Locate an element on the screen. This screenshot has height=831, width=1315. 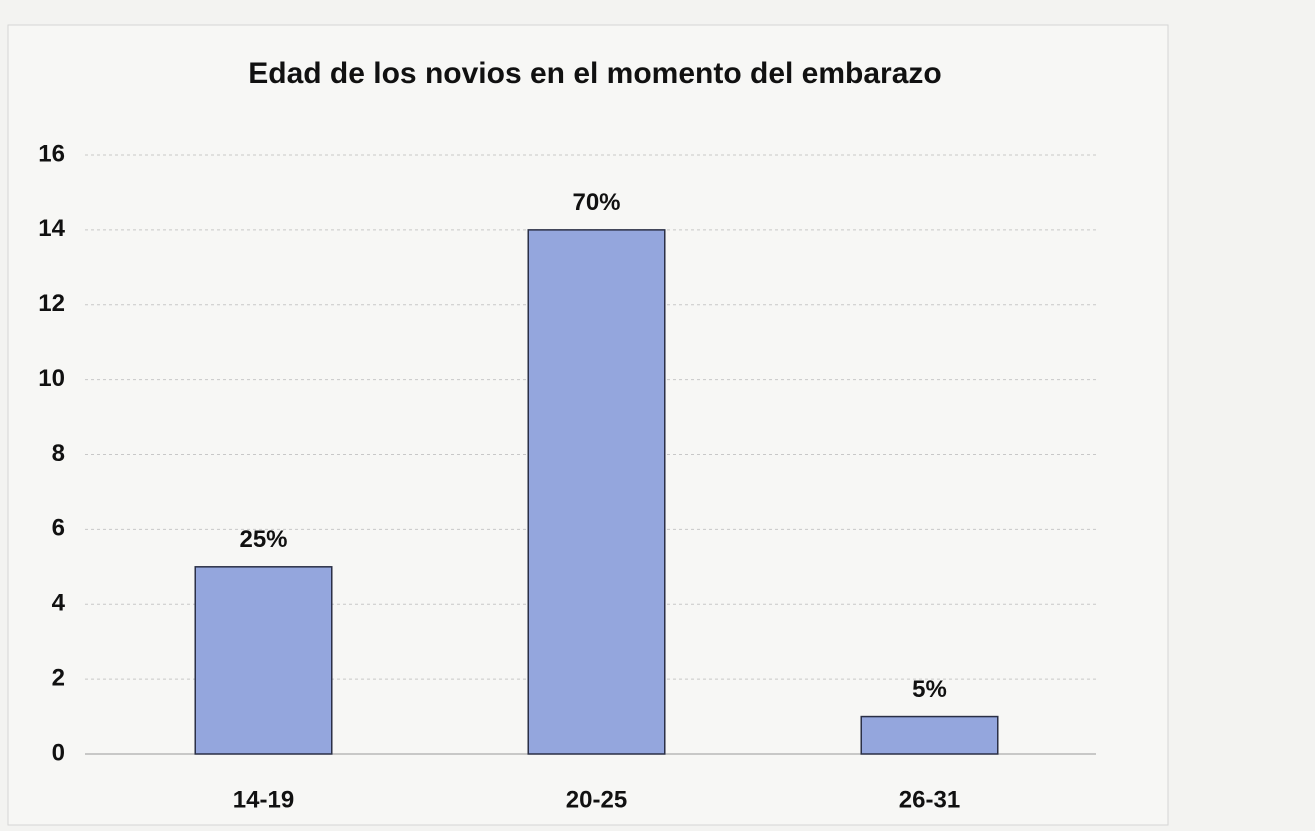
data-label: 70% is located at coordinates (596, 202).